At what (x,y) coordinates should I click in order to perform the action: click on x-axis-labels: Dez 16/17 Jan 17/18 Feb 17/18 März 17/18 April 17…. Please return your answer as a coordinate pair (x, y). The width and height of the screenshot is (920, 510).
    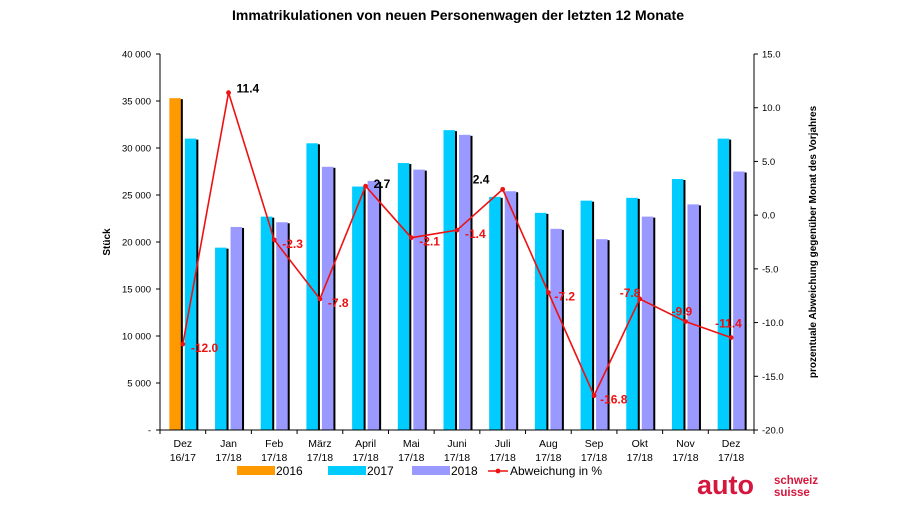
    Looking at the image, I should click on (457, 451).